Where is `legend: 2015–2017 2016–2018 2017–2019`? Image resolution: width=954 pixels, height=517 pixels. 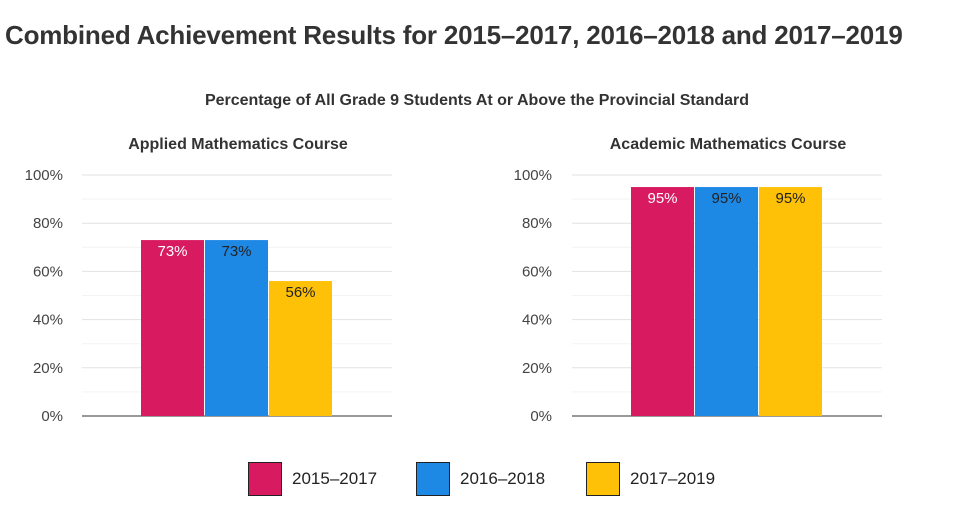 legend: 2015–2017 2016–2018 2017–2019 is located at coordinates (477, 480).